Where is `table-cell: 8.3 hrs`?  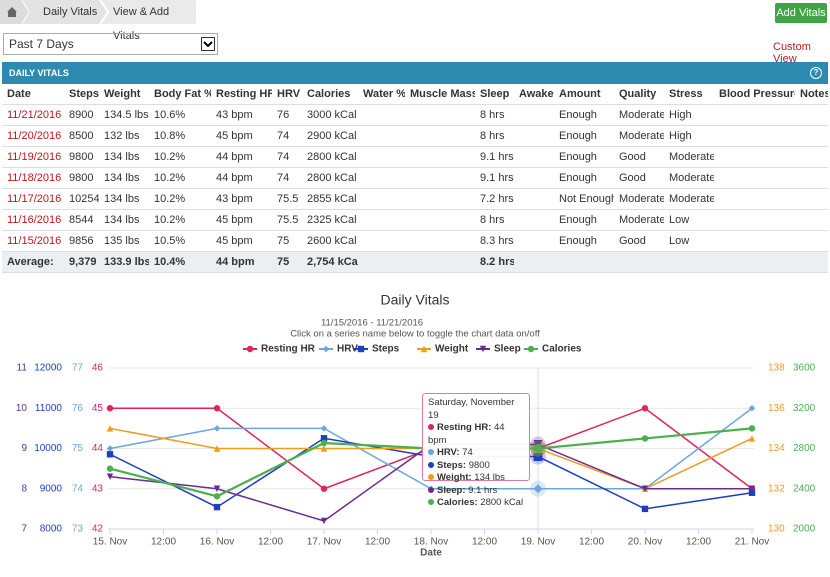
table-cell: 8.3 hrs is located at coordinates (494, 241).